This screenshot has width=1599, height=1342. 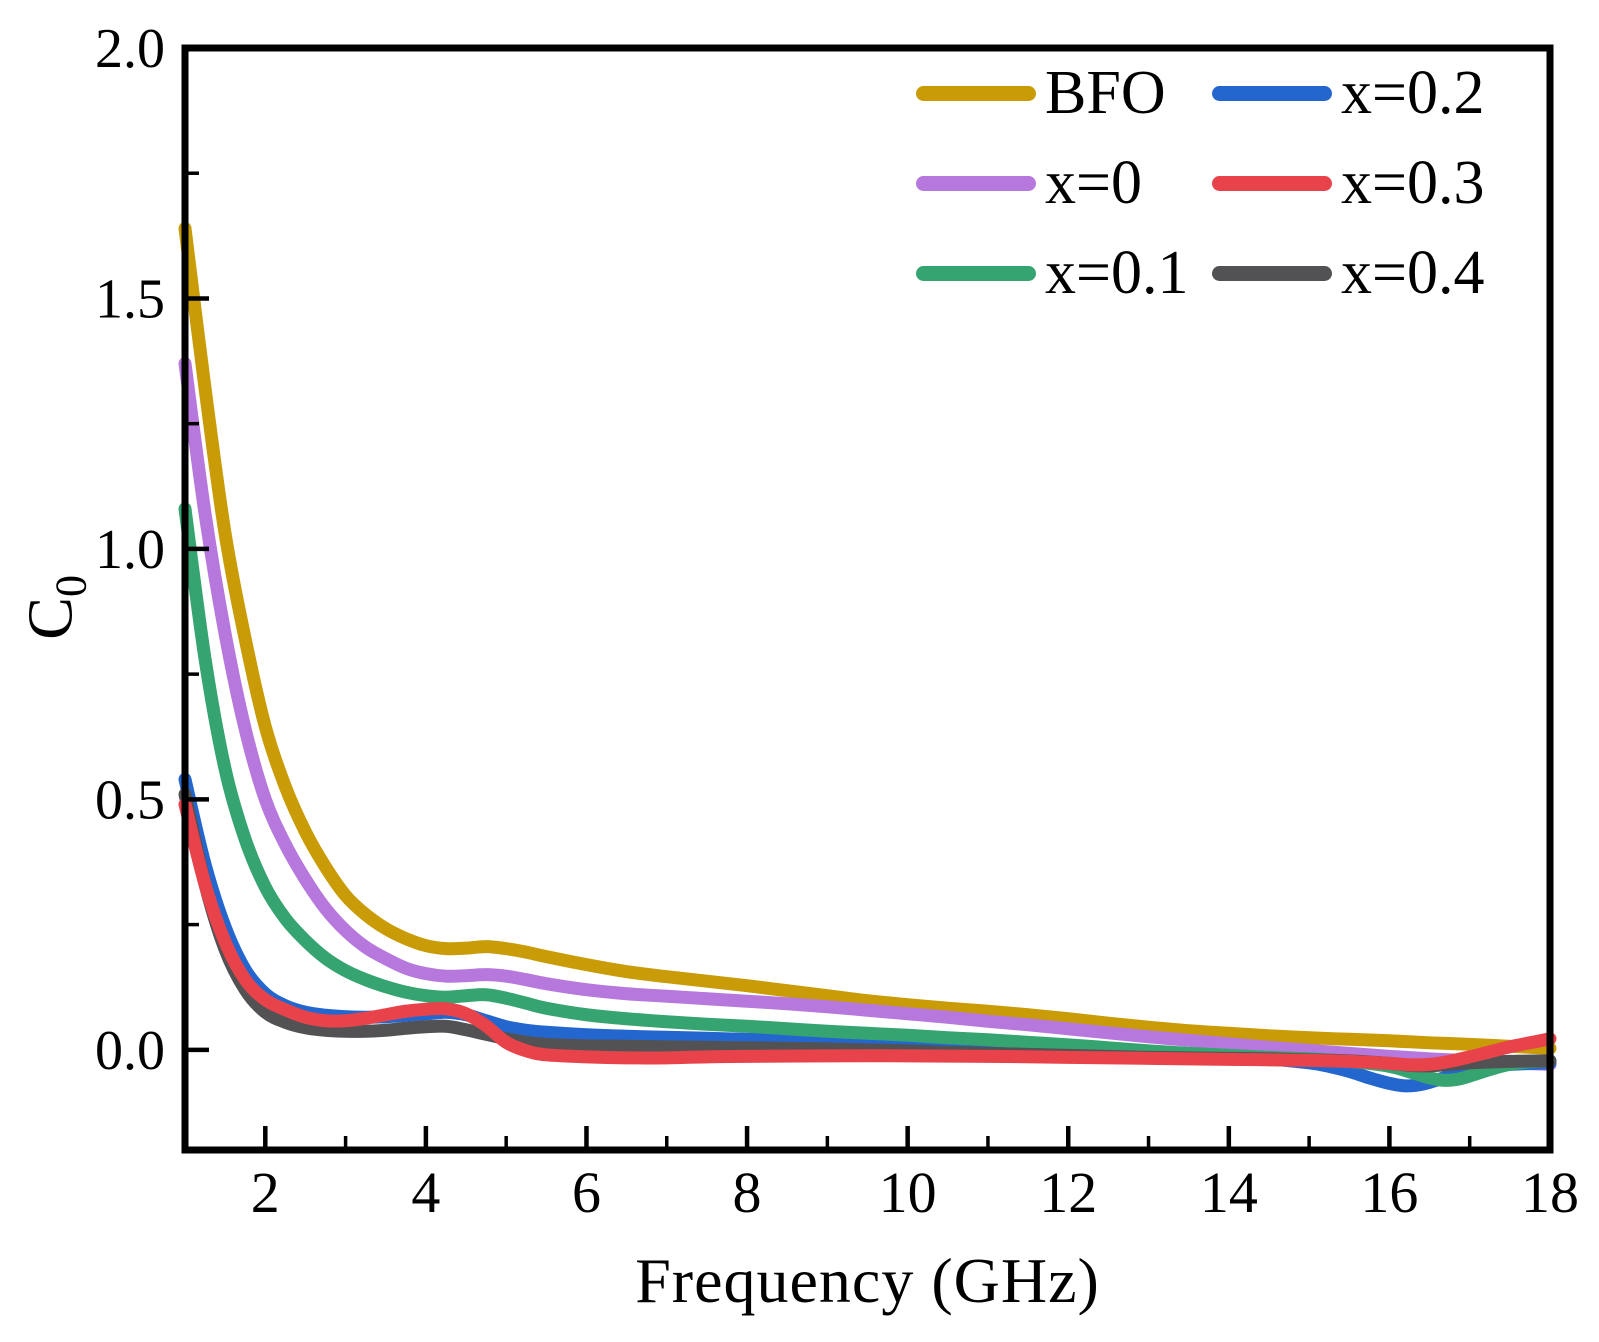 What do you see at coordinates (1413, 183) in the screenshot?
I see `legend-label: x=0.3` at bounding box center [1413, 183].